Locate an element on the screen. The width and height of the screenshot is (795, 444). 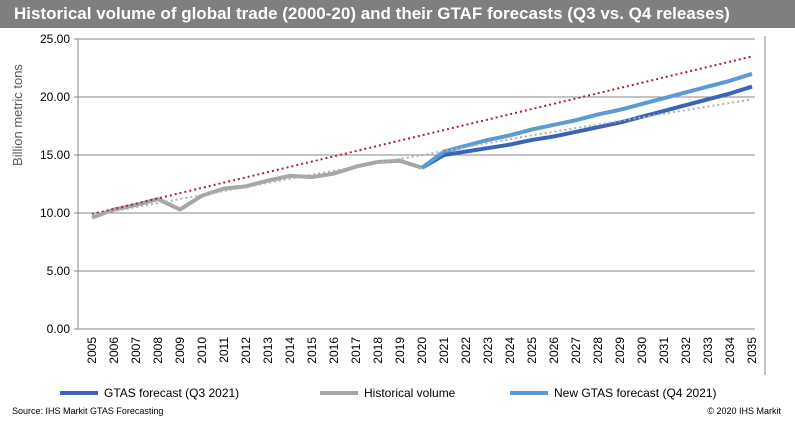
x-tick-label: 2005 is located at coordinates (92, 350).